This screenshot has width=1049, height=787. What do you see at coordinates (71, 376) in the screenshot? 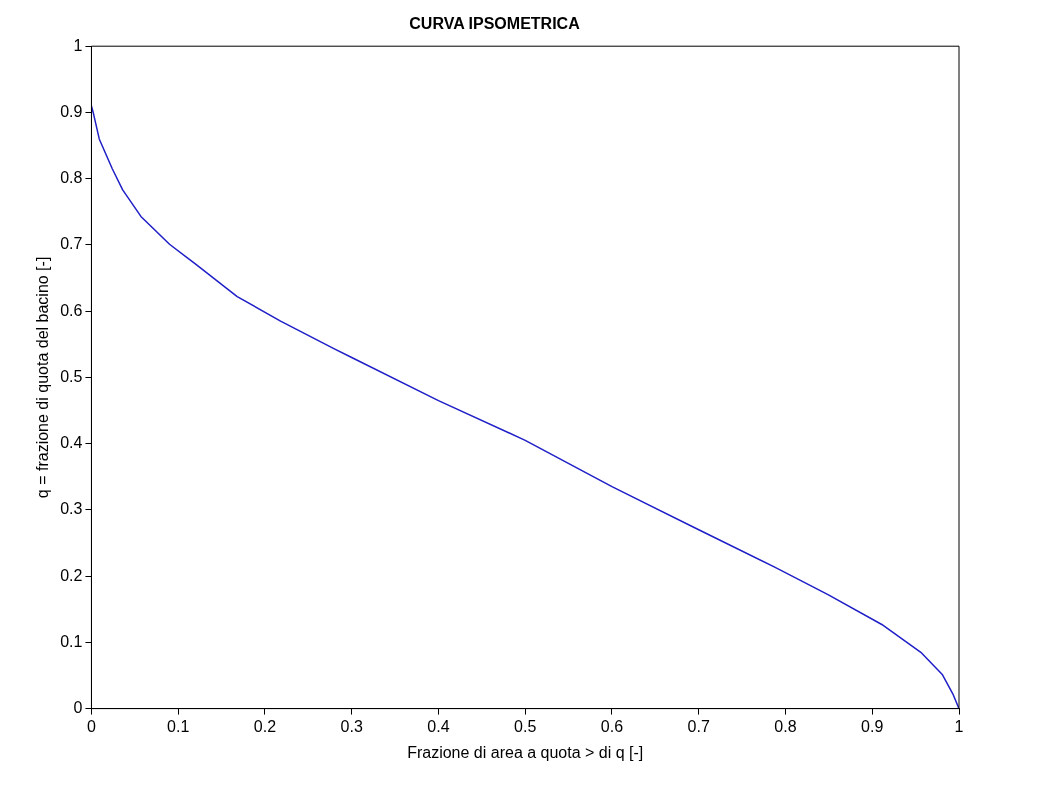
I see `y-tick-label: 0.5` at bounding box center [71, 376].